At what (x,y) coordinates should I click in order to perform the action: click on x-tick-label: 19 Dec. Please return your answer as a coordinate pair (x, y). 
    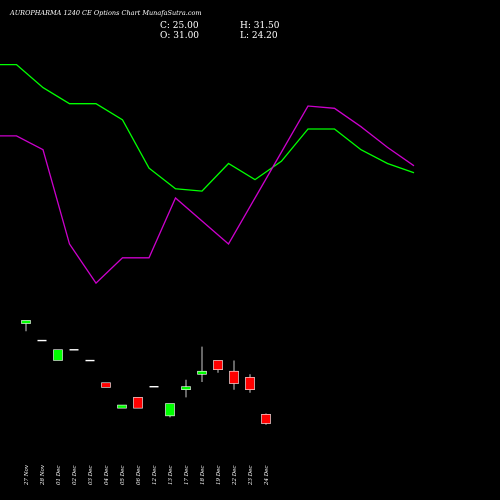
    Looking at the image, I should click on (219, 476).